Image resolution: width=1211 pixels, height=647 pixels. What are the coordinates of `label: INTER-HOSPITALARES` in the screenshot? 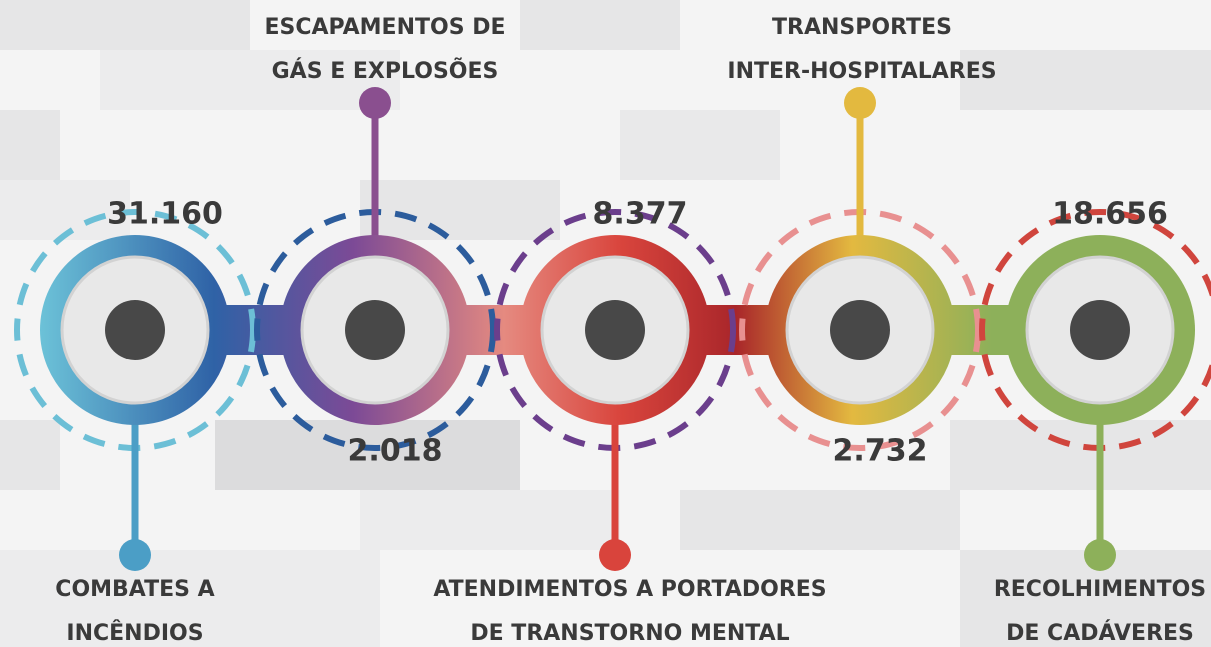 It's located at (861, 71).